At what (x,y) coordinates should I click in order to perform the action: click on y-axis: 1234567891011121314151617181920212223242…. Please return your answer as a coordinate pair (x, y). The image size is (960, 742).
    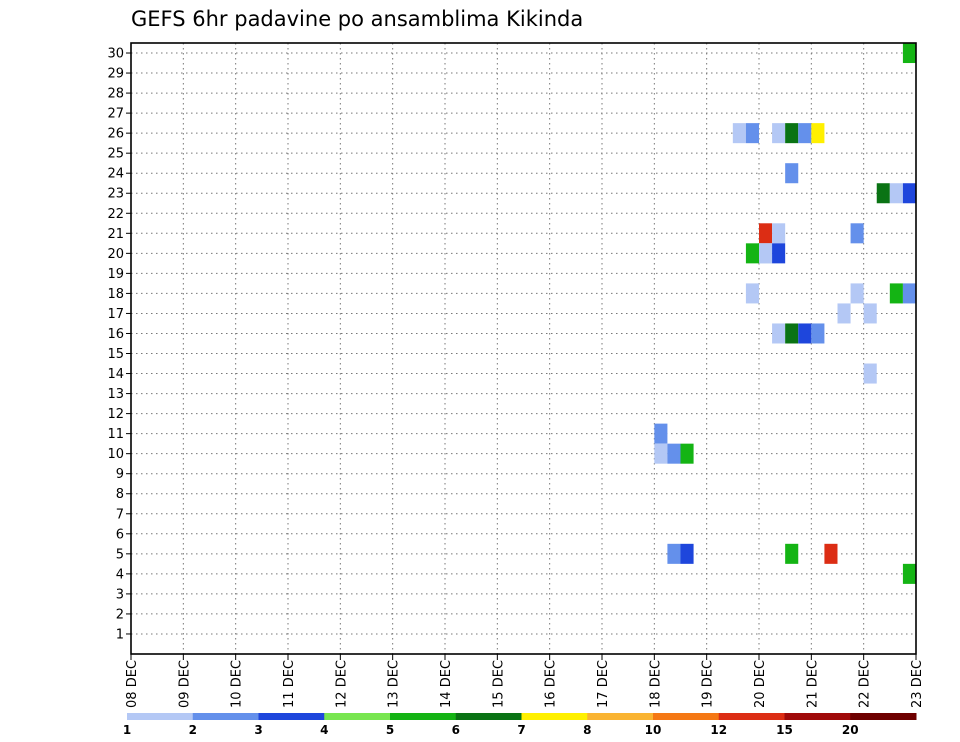
    Looking at the image, I should click on (119, 344).